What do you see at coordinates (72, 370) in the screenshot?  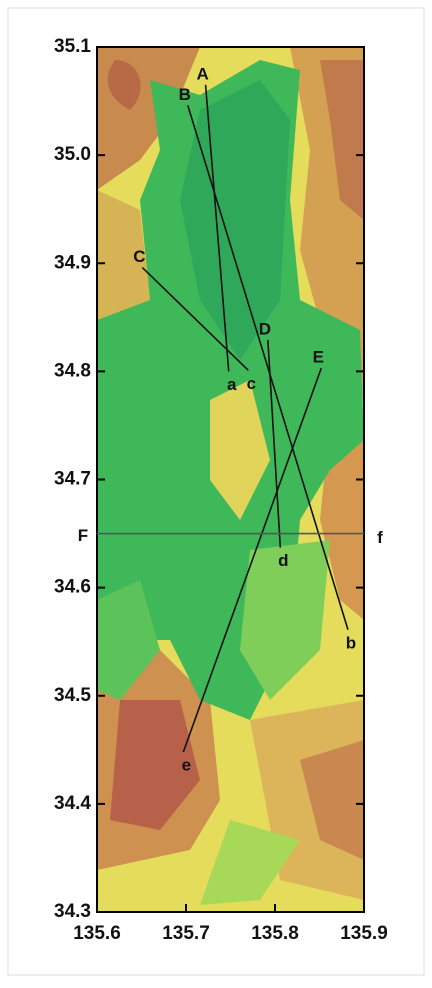 I see `y-tick-label: 34.8` at bounding box center [72, 370].